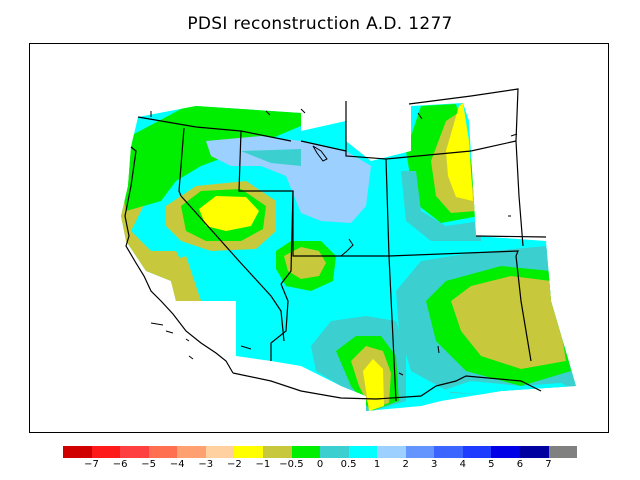 The height and width of the screenshot is (480, 640). What do you see at coordinates (271, 157) in the screenshot?
I see `pdsi-region-teal-north` at bounding box center [271, 157].